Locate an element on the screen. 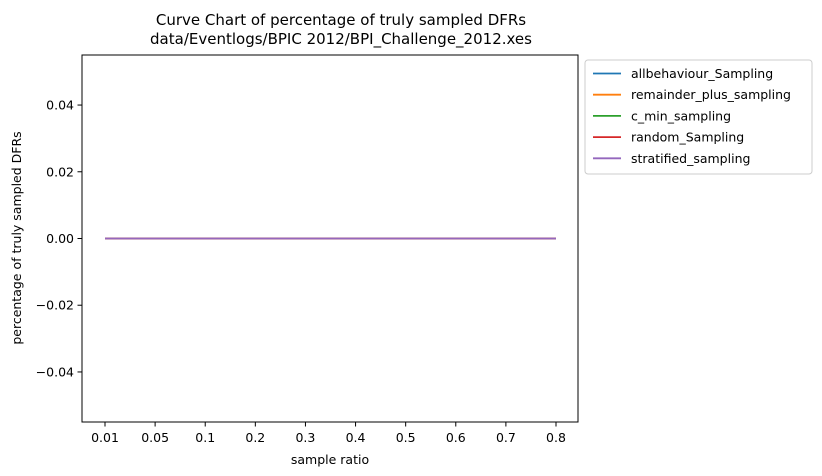 This screenshot has width=822, height=476. y-tick-label: −0.02 is located at coordinates (55, 305).